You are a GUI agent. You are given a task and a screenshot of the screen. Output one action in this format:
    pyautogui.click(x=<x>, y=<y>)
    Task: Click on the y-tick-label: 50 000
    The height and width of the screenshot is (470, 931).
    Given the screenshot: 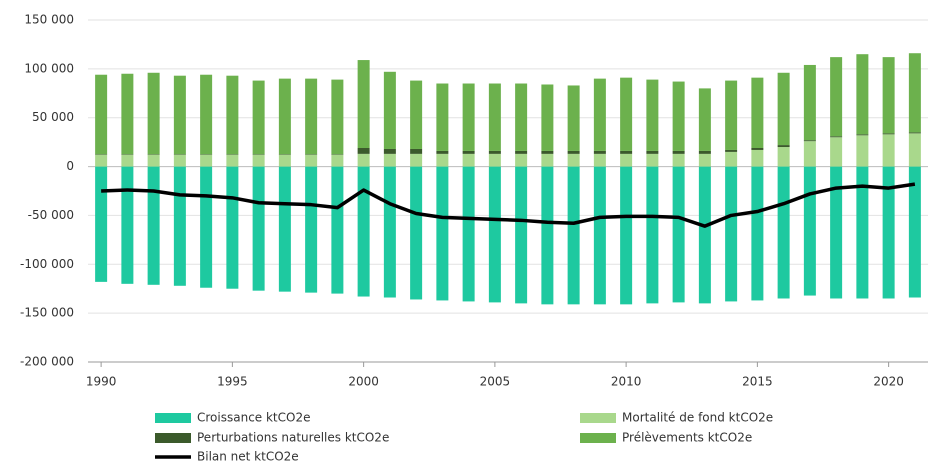 What is the action you would take?
    pyautogui.click(x=53, y=117)
    